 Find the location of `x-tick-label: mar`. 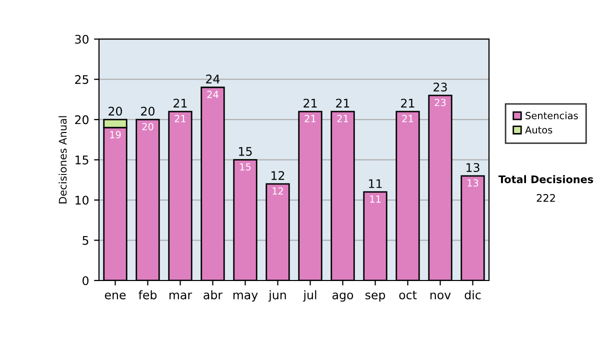

x-tick-label: mar is located at coordinates (181, 296).